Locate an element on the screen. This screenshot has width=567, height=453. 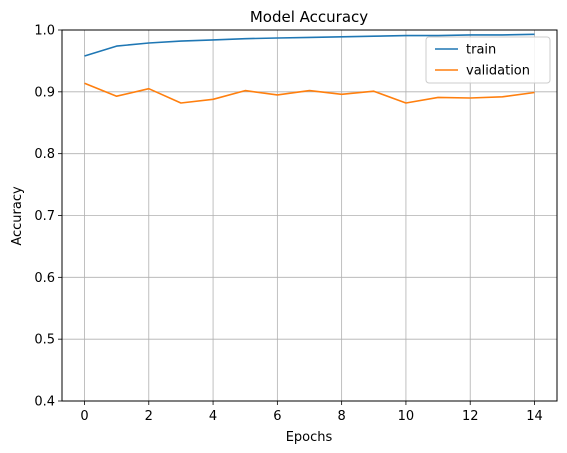
x-tick-label: 2 is located at coordinates (149, 416).